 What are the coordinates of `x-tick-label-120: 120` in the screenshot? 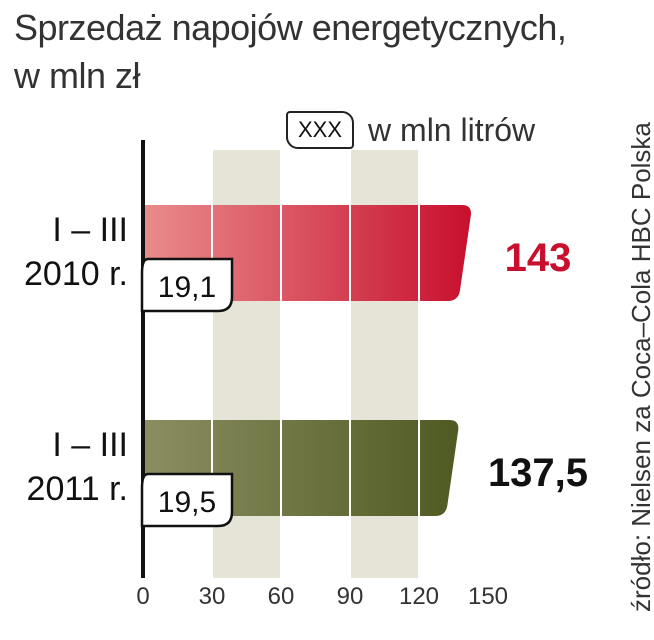 It's located at (419, 596).